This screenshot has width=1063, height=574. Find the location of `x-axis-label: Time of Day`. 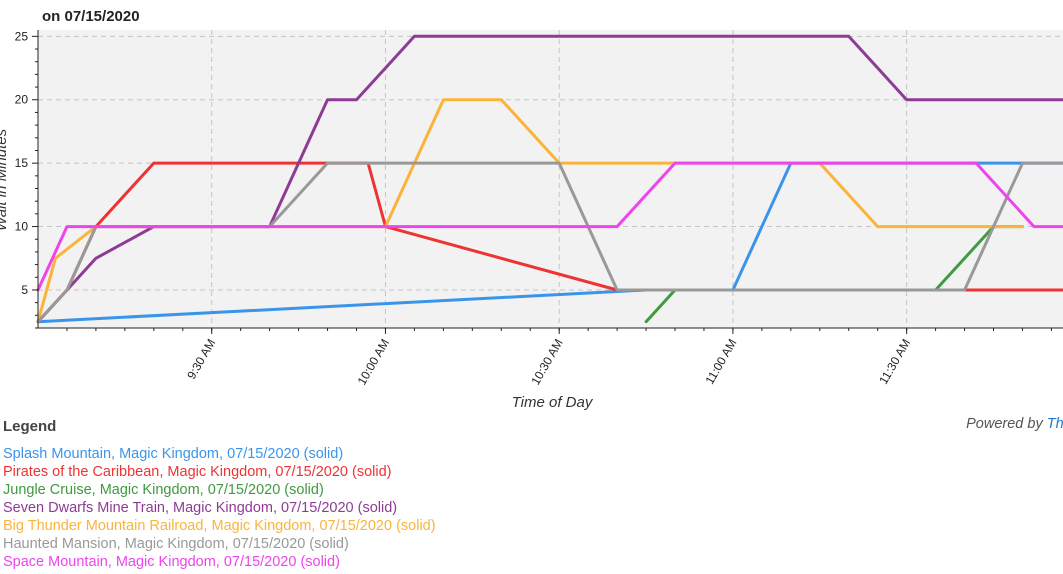

x-axis-label: Time of Day is located at coordinates (553, 402).